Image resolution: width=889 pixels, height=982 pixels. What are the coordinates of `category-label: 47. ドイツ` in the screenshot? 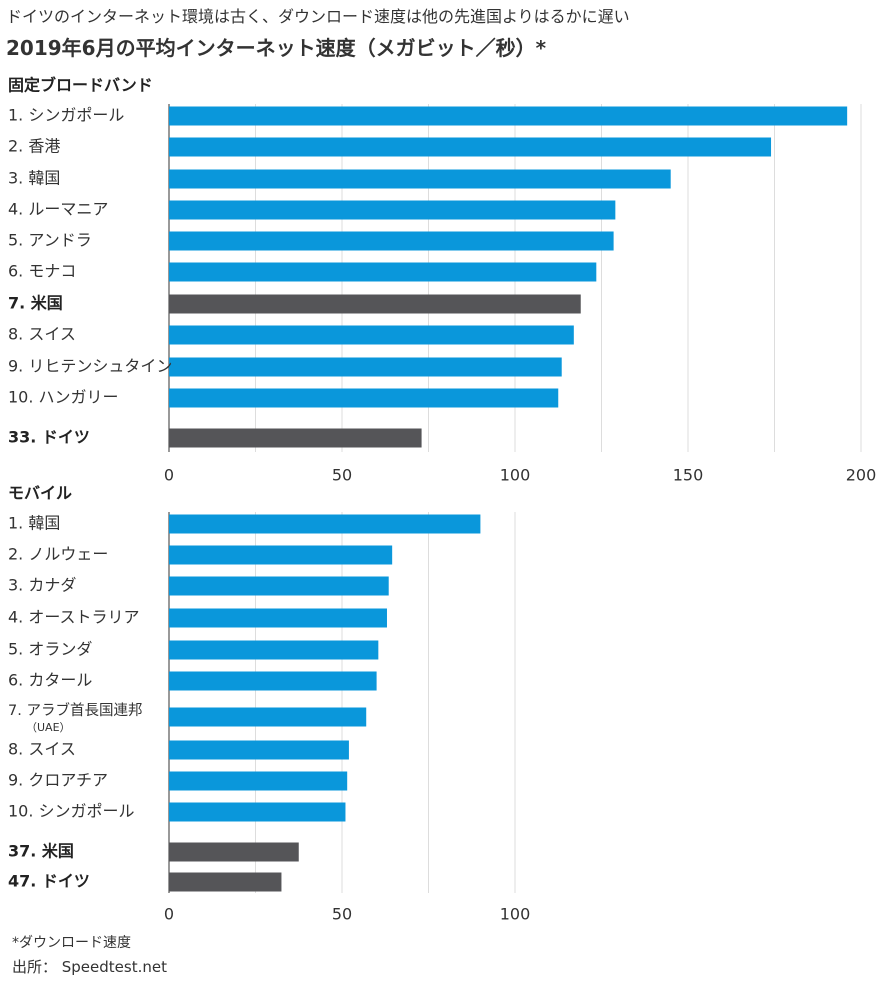 It's located at (49, 881).